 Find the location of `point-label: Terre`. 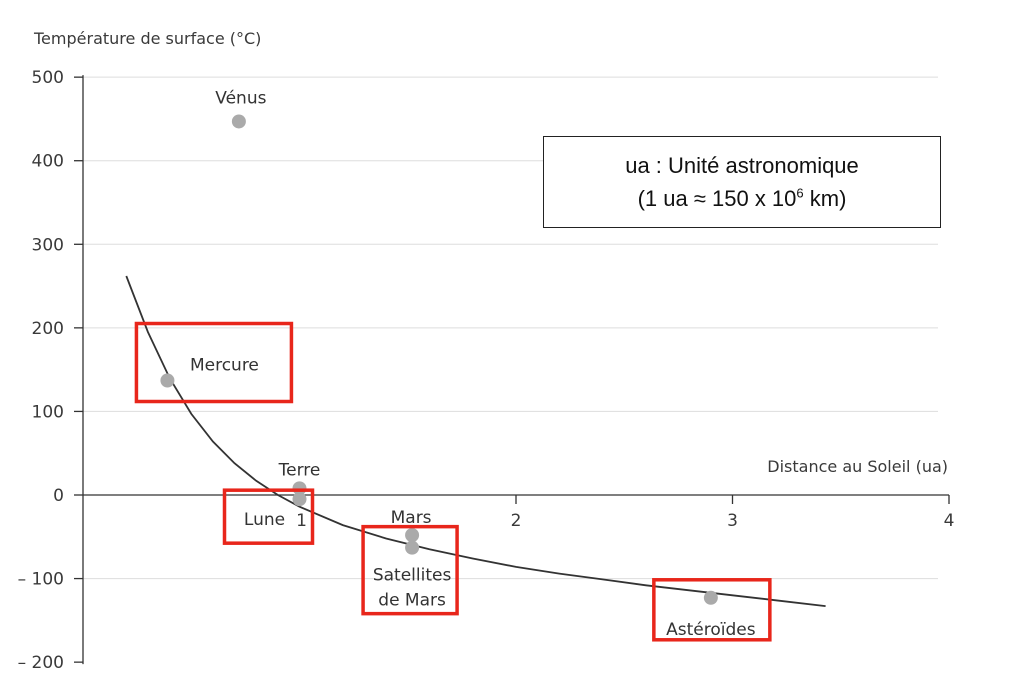

point-label: Terre is located at coordinates (299, 470).